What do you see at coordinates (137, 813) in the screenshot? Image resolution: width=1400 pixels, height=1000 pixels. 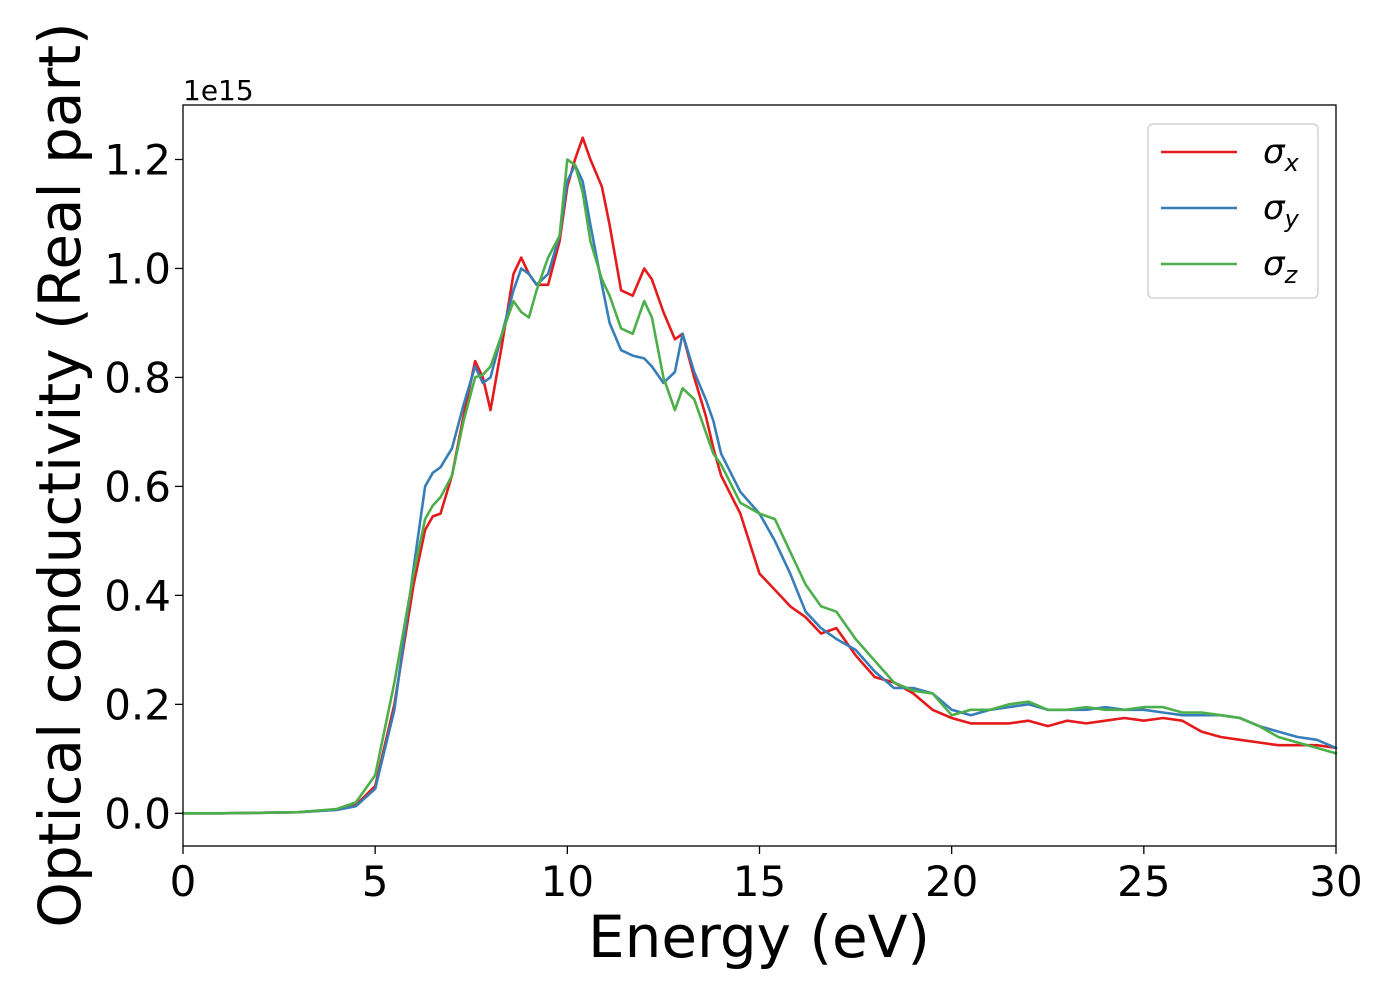 I see `y-tick-label: 0.0` at bounding box center [137, 813].